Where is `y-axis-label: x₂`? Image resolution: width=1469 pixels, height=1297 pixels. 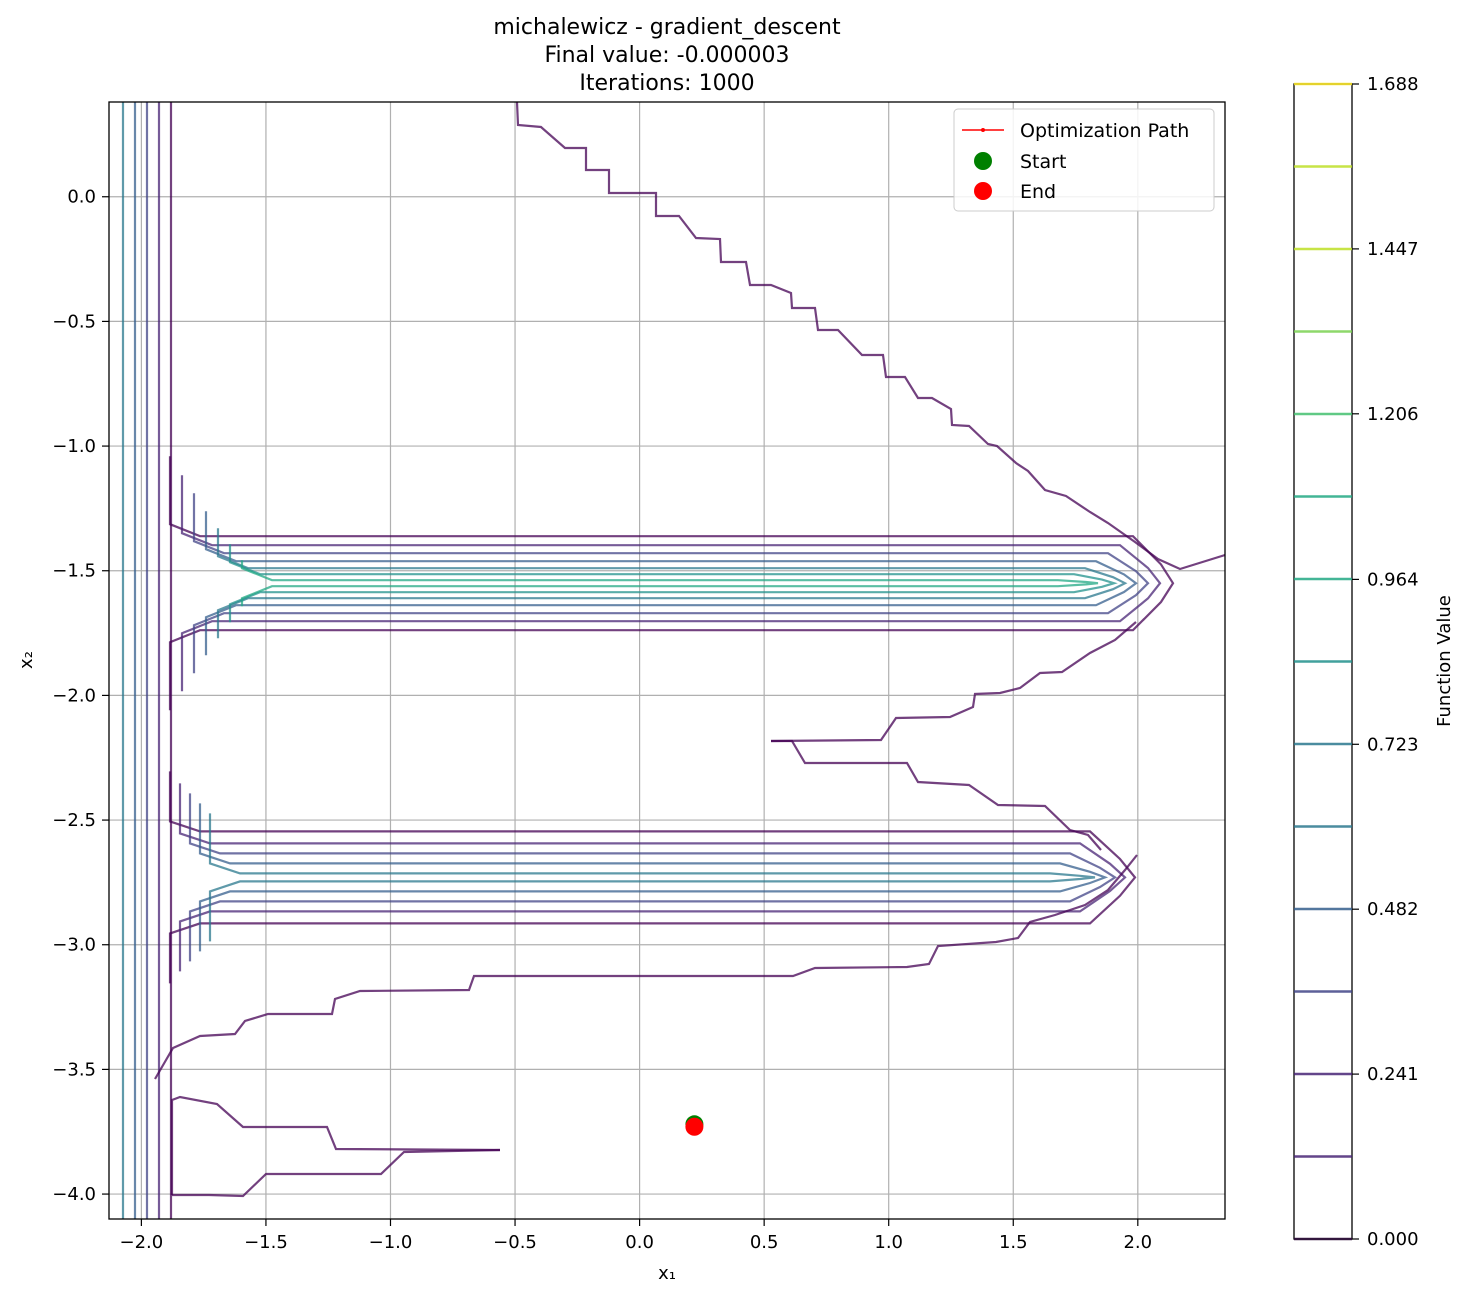
y-axis-label: x₂ is located at coordinates (26, 660).